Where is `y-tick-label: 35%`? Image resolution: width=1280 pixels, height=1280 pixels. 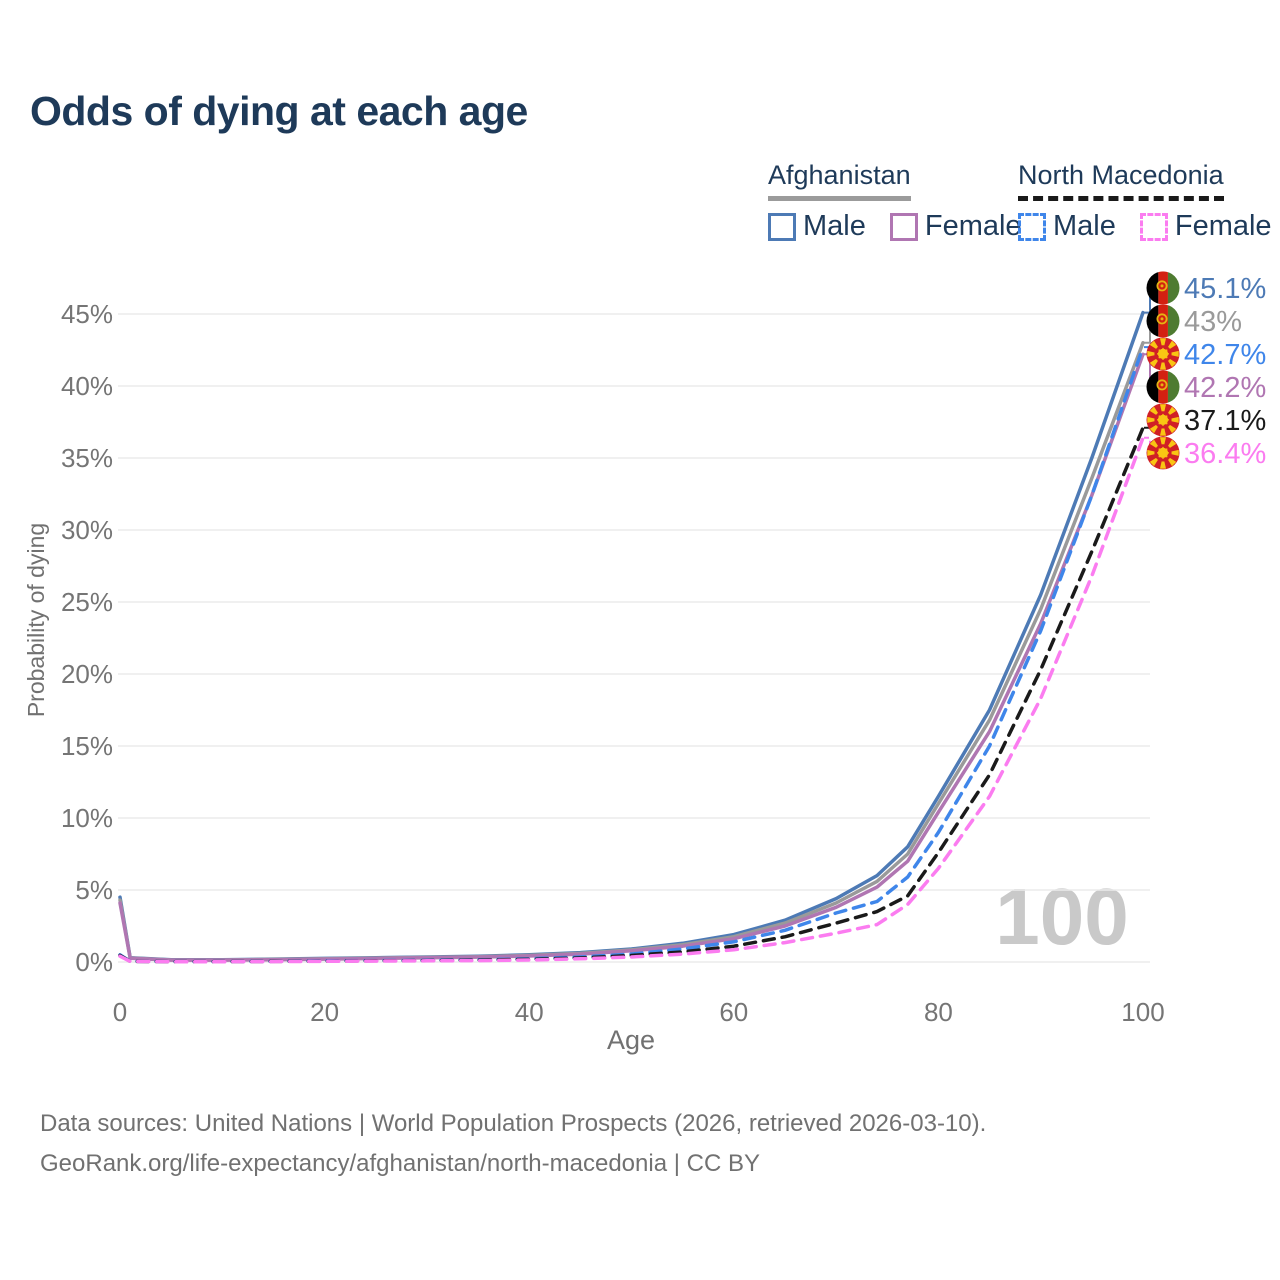 y-tick-label: 35% is located at coordinates (87, 458).